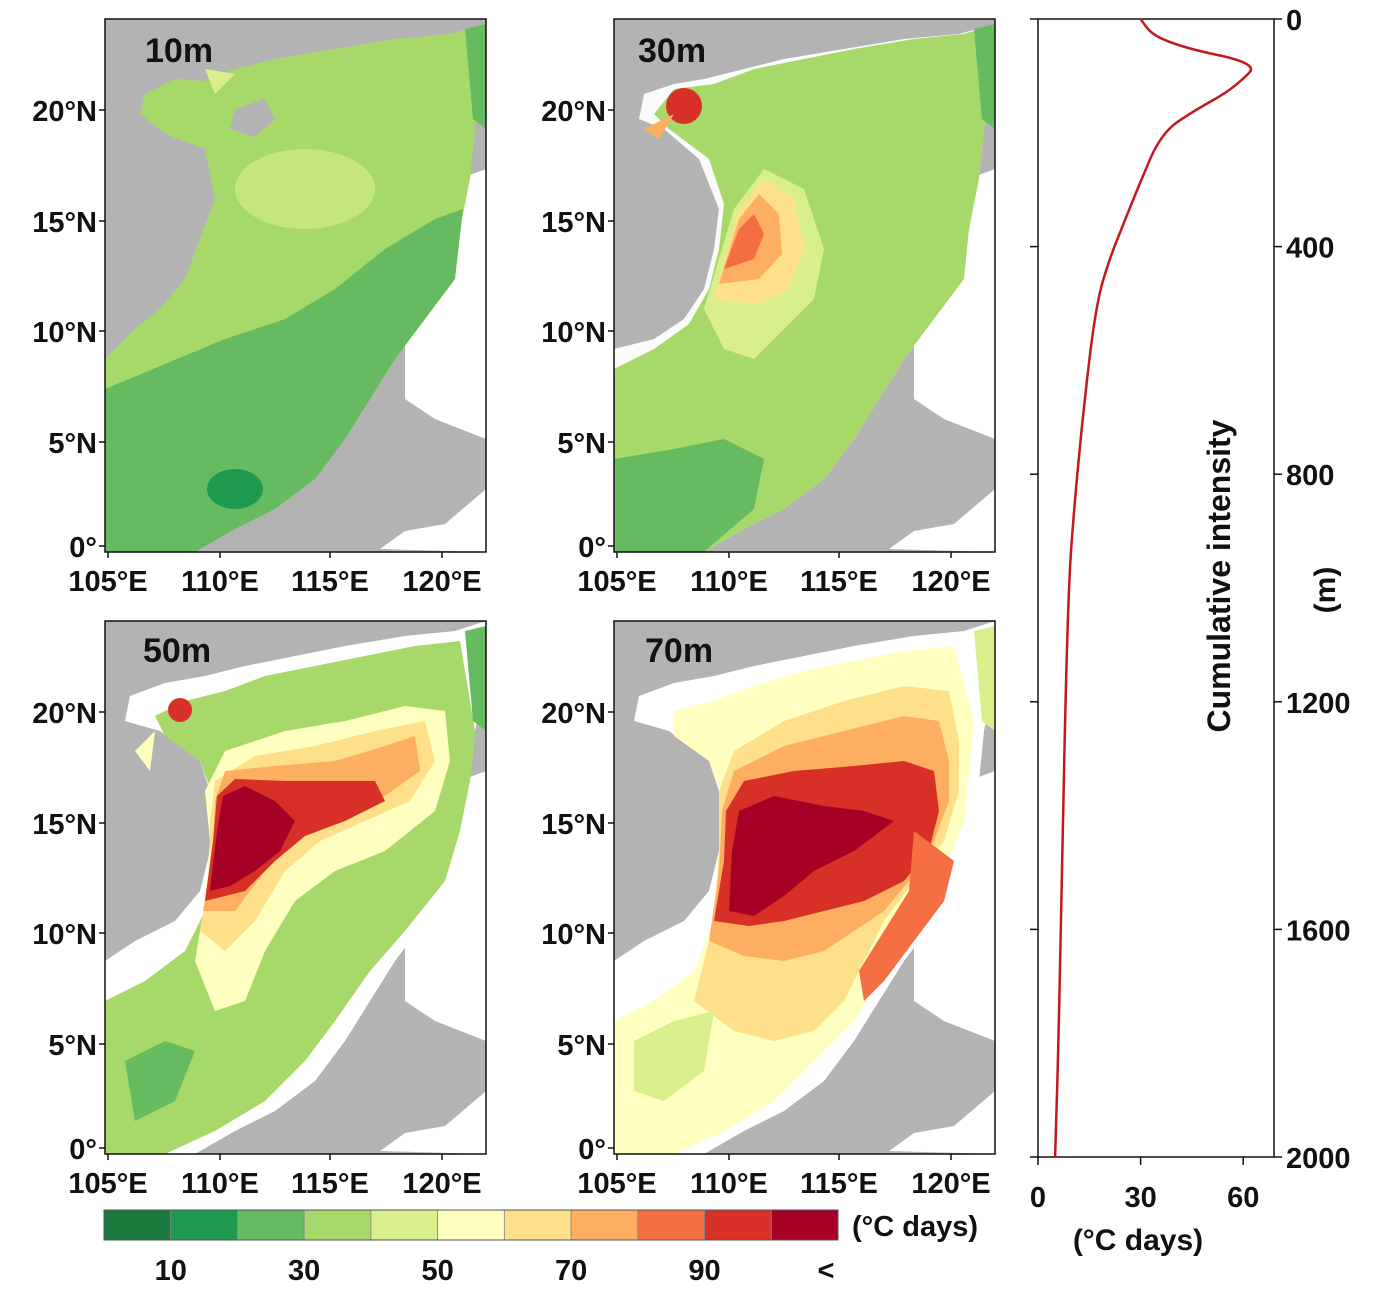 Image resolution: width=1379 pixels, height=1294 pixels. What do you see at coordinates (1294, 21) in the screenshot?
I see `profile-y-tick-label: 0` at bounding box center [1294, 21].